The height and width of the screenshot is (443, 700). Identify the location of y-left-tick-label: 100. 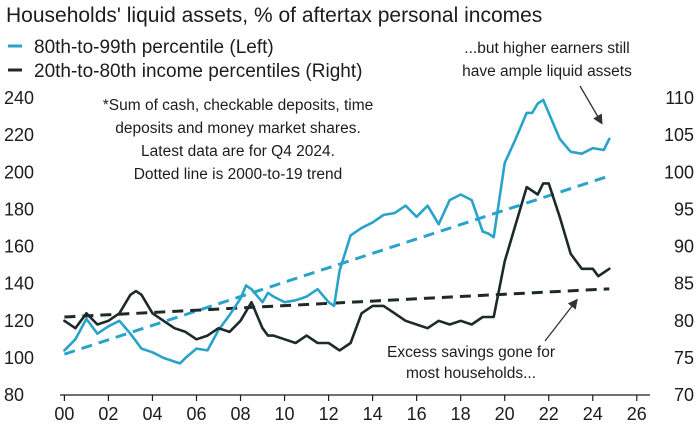
(19, 358).